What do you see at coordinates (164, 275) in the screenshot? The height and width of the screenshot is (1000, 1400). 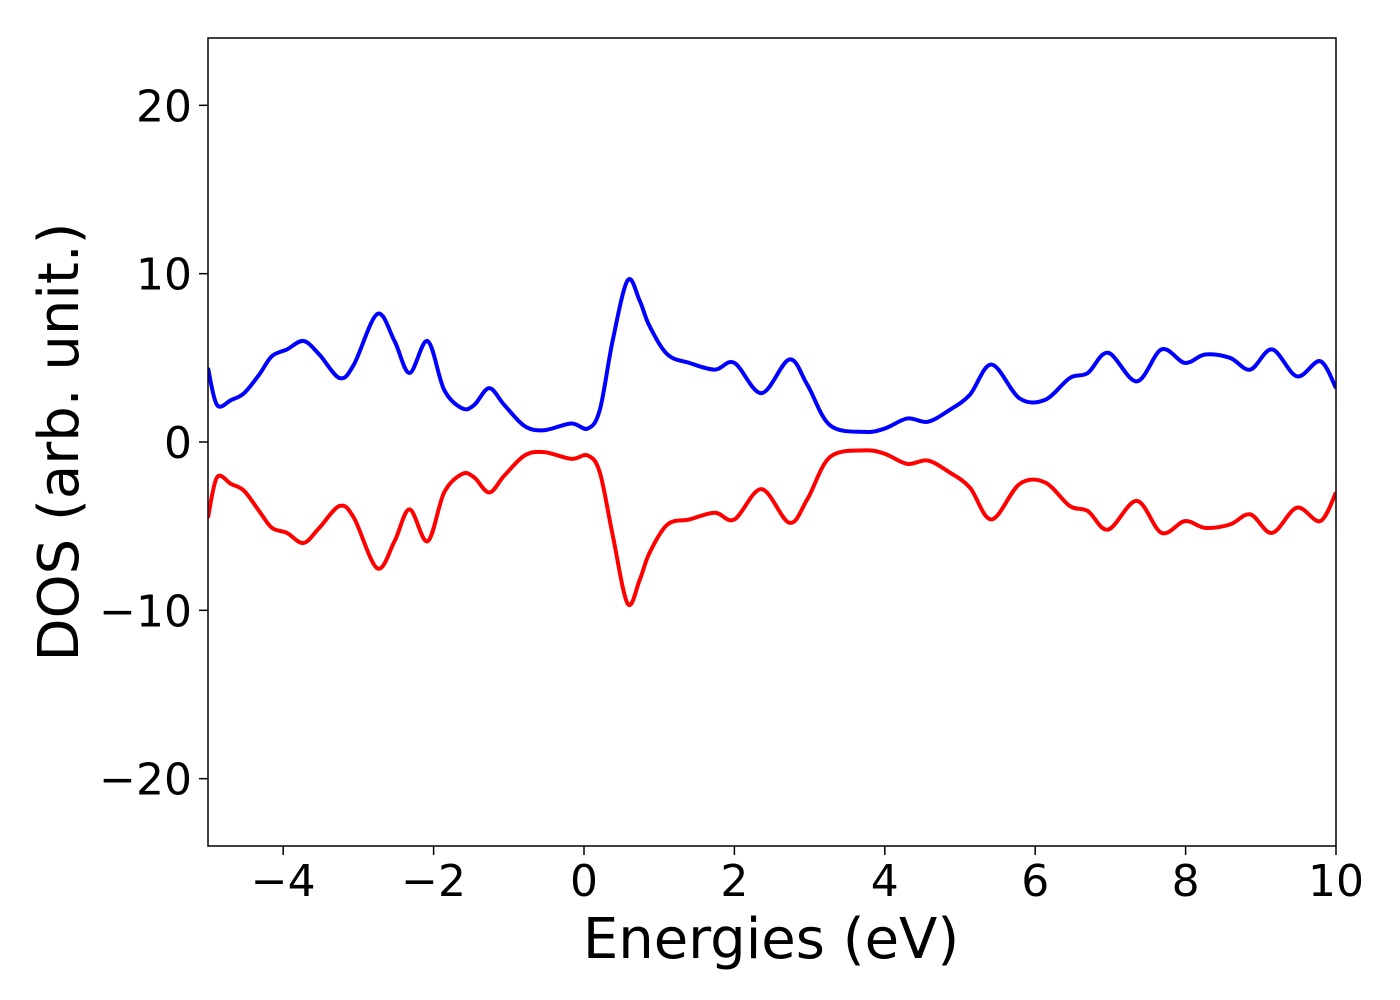 I see `y-tick-label: 10` at bounding box center [164, 275].